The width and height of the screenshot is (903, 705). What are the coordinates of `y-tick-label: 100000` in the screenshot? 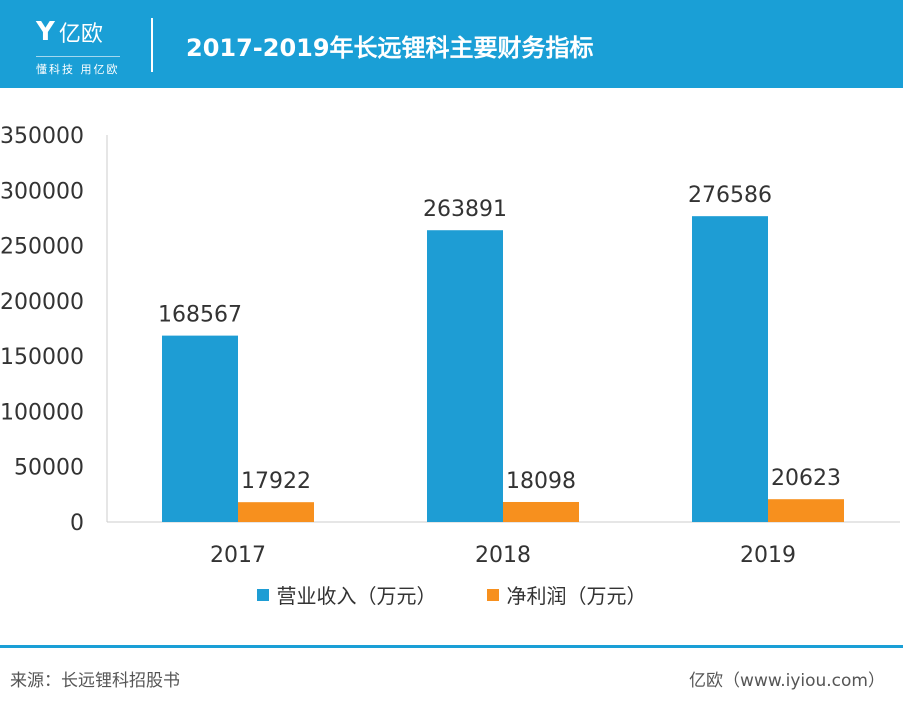 It's located at (42, 412).